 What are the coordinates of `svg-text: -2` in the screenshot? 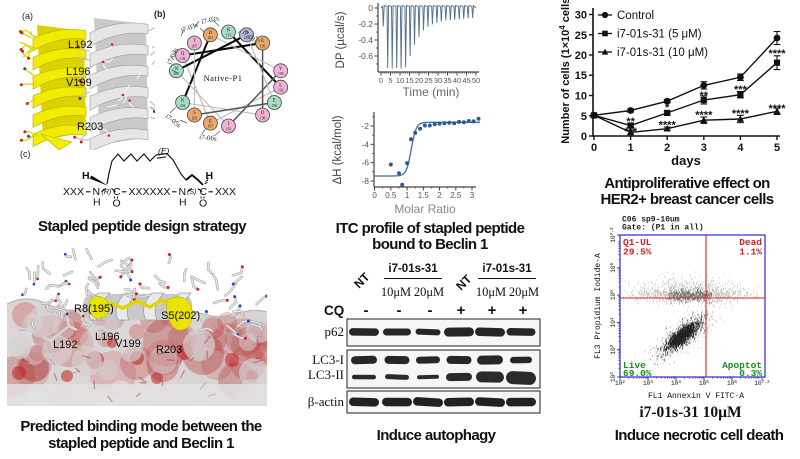 It's located at (365, 126).